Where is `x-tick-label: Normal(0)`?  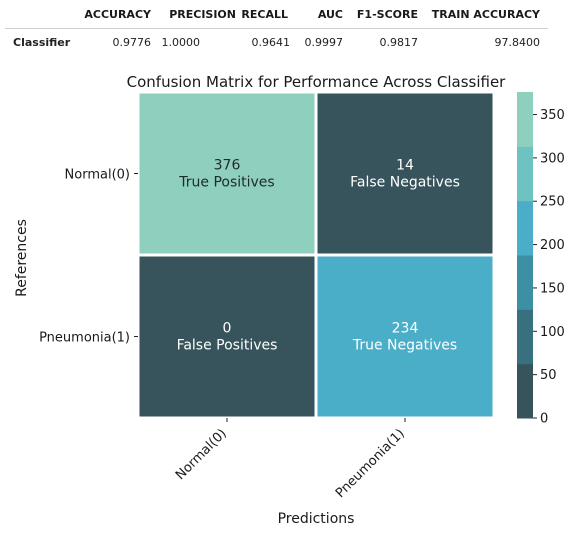
x-tick-label: Normal(0) is located at coordinates (201, 454).